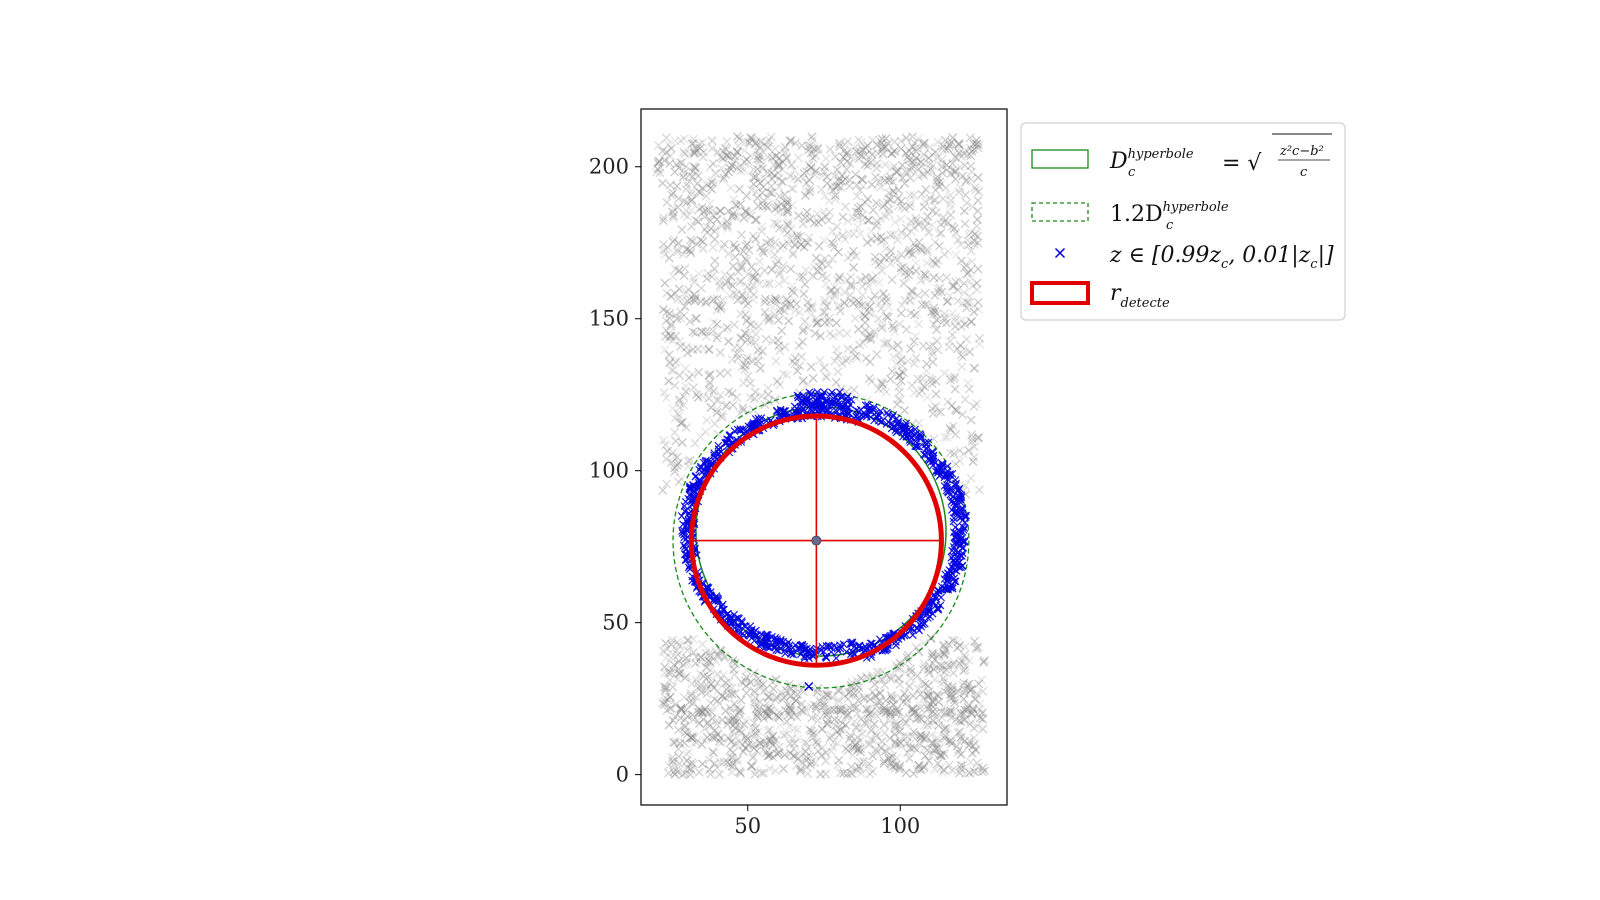  I want to click on legend-label-selection-tail: , 0.01|z, so click(1269, 255).